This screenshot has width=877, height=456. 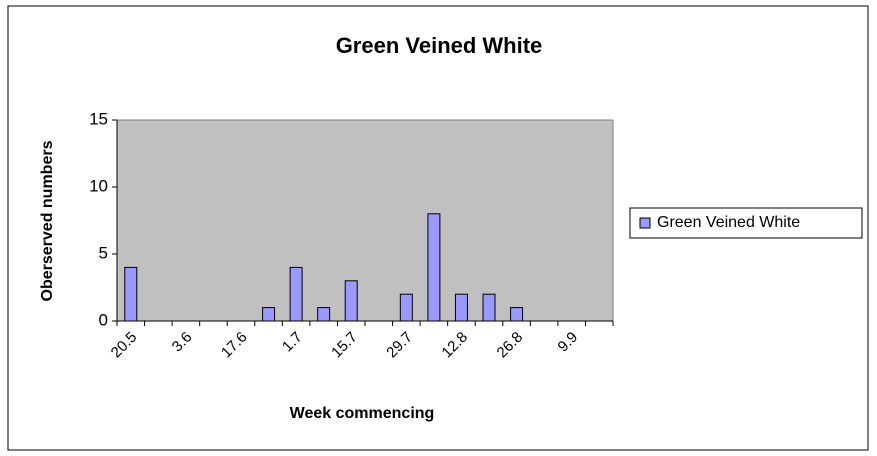 I want to click on y-tick-label: 15, so click(x=98, y=118).